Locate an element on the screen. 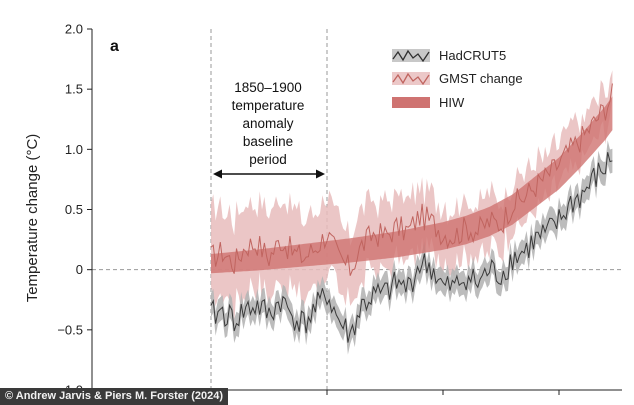  annotation-line-2: temperature is located at coordinates (268, 105).